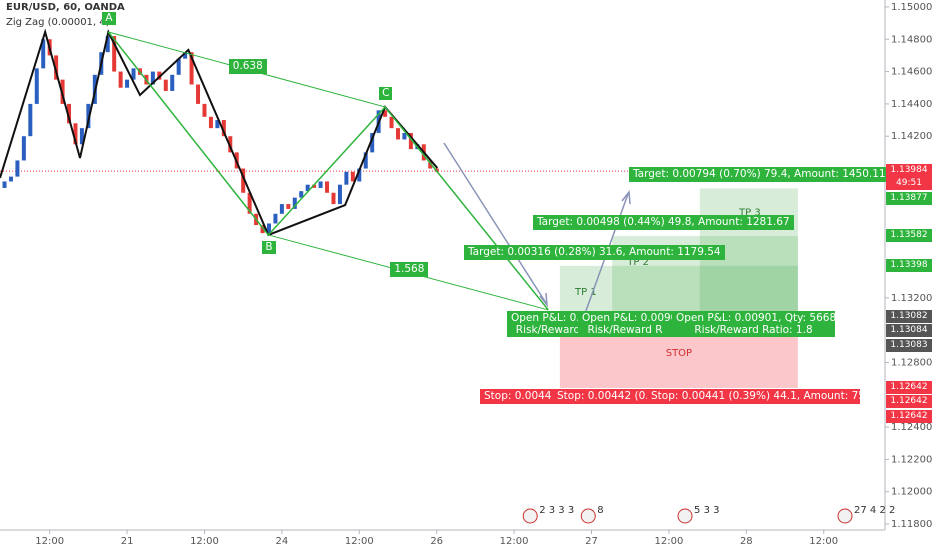 The image size is (932, 554). Describe the element at coordinates (911, 492) in the screenshot. I see `y-tick-label: 1.12000` at that location.